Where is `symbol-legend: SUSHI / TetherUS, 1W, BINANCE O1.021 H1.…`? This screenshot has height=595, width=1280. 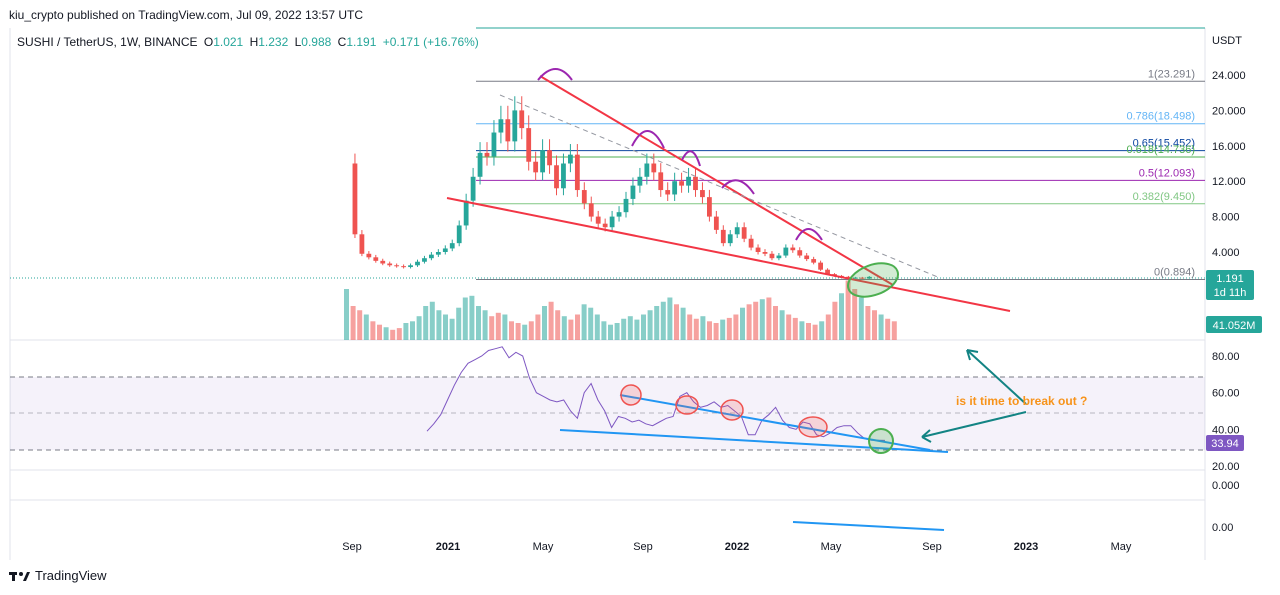 symbol-legend: SUSHI / TetherUS, 1W, BINANCE O1.021 H1.… is located at coordinates (249, 42).